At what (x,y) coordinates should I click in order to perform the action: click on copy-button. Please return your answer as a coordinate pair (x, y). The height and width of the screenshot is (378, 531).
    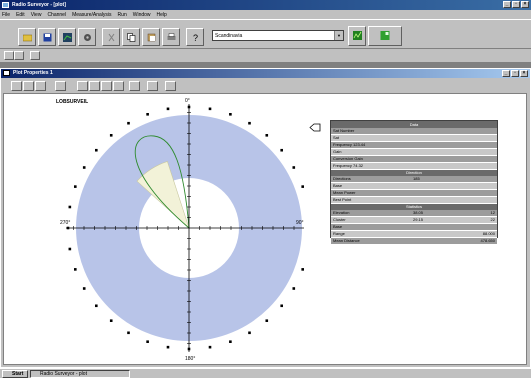
    Looking at the image, I should click on (131, 37).